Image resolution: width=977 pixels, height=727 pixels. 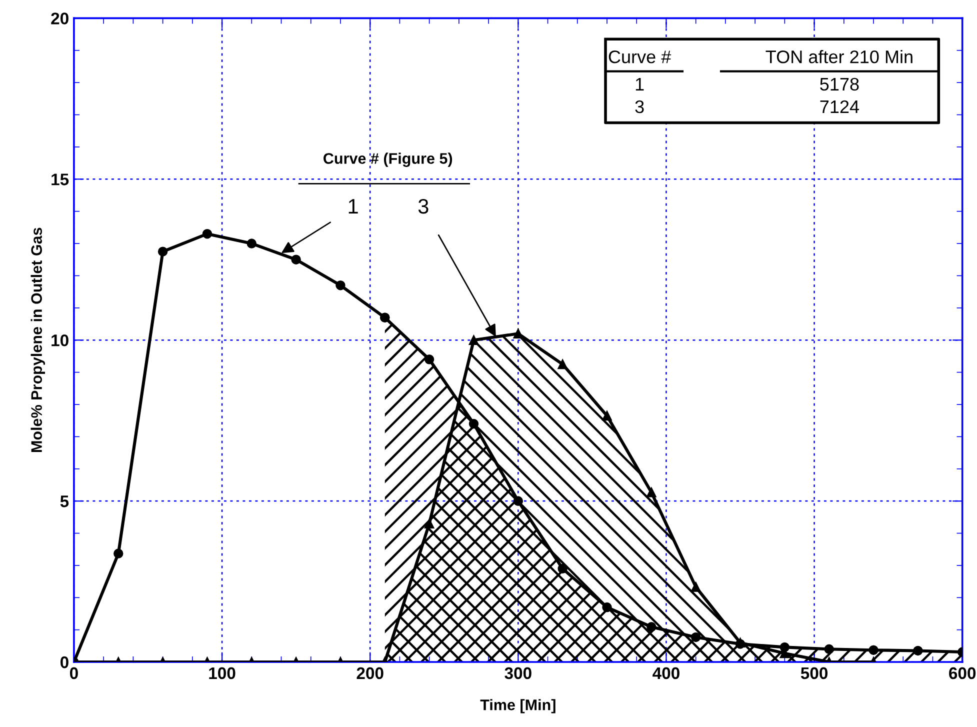 What do you see at coordinates (839, 57) in the screenshot?
I see `annotation: TON after 210 Min` at bounding box center [839, 57].